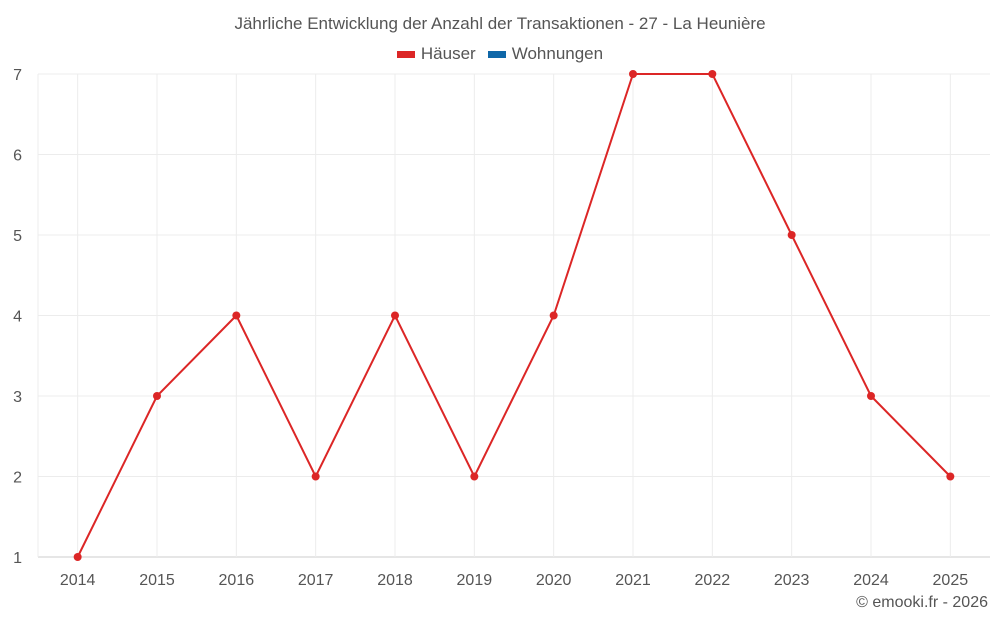 This screenshot has width=1000, height=625. What do you see at coordinates (17, 317) in the screenshot?
I see `y-tick-label: 4` at bounding box center [17, 317].